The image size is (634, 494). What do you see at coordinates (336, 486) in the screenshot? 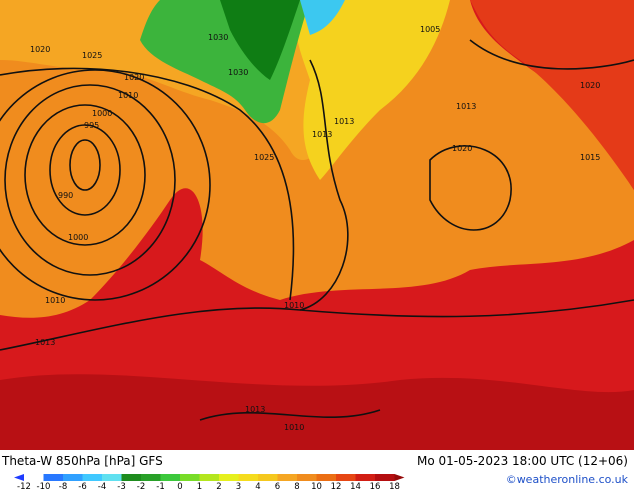
I see `legend-label: 12` at bounding box center [336, 486].